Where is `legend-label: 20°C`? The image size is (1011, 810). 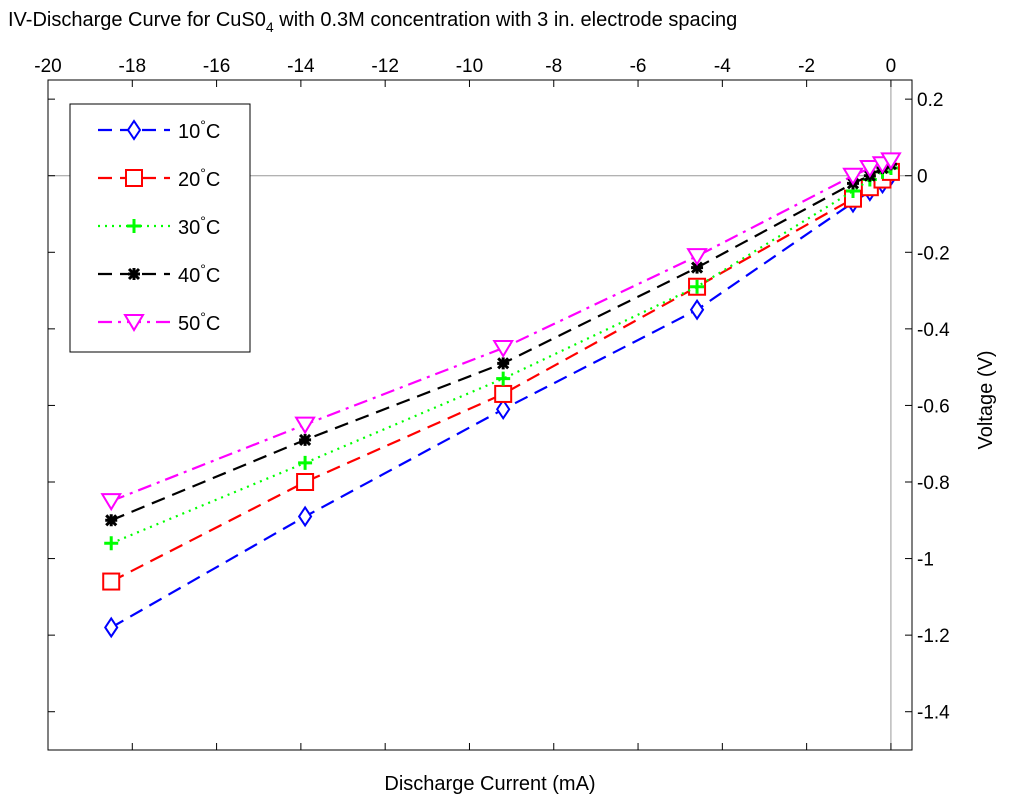 legend-label: 20°C is located at coordinates (199, 178).